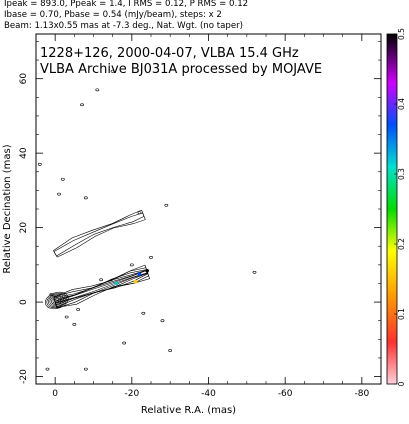 The image size is (409, 424). I want to click on y-axis-label: Relative Decination (mas), so click(7, 208).